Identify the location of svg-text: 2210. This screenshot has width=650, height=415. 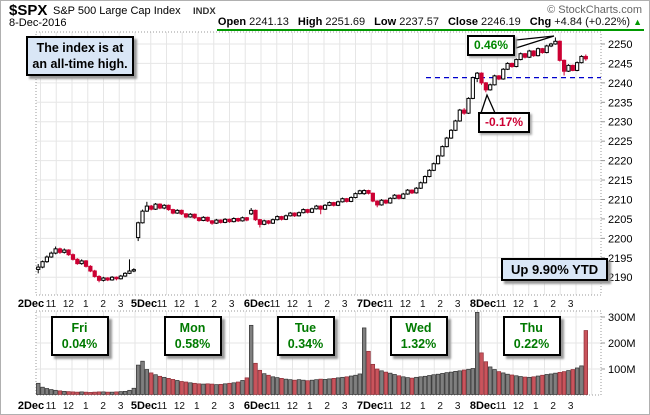
(620, 200).